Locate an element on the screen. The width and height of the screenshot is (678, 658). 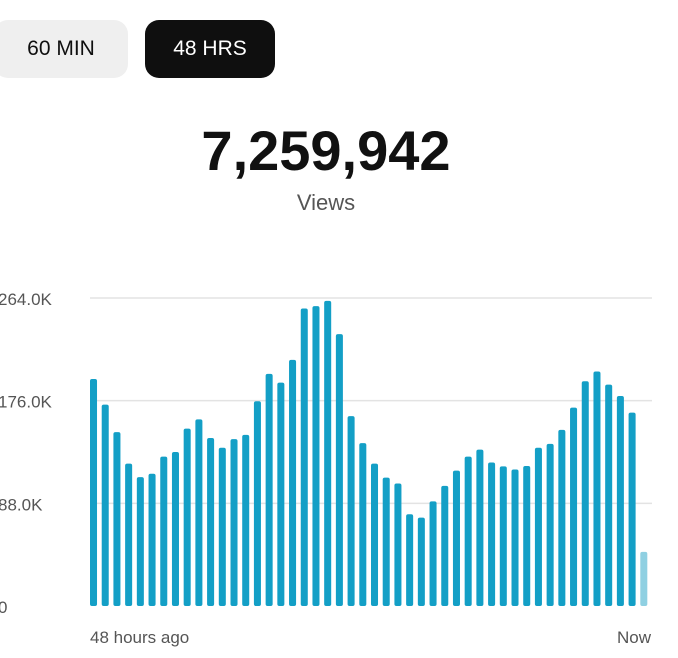
y-tick-label: 264.0K is located at coordinates (26, 299).